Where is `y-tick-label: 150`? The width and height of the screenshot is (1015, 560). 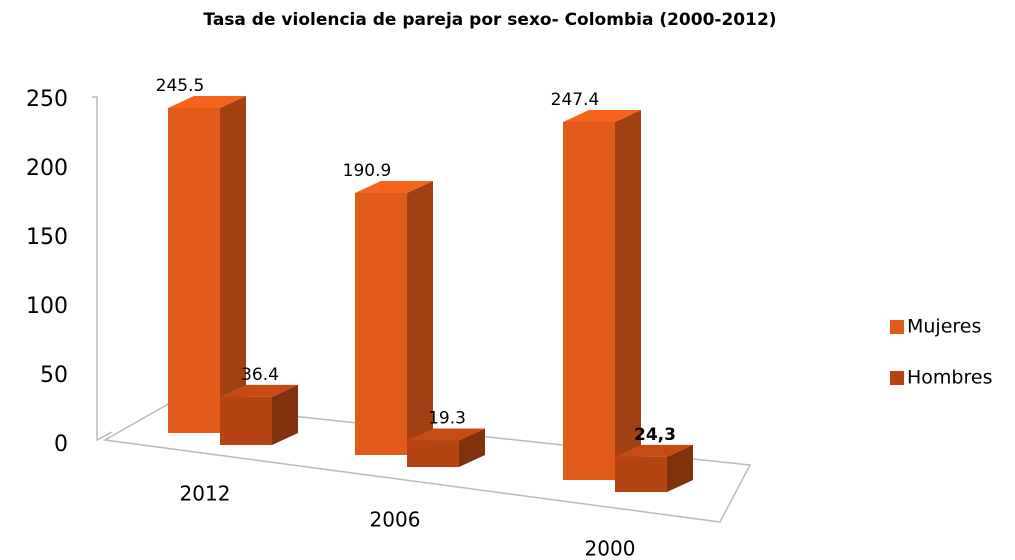
y-tick-label: 150 is located at coordinates (47, 237).